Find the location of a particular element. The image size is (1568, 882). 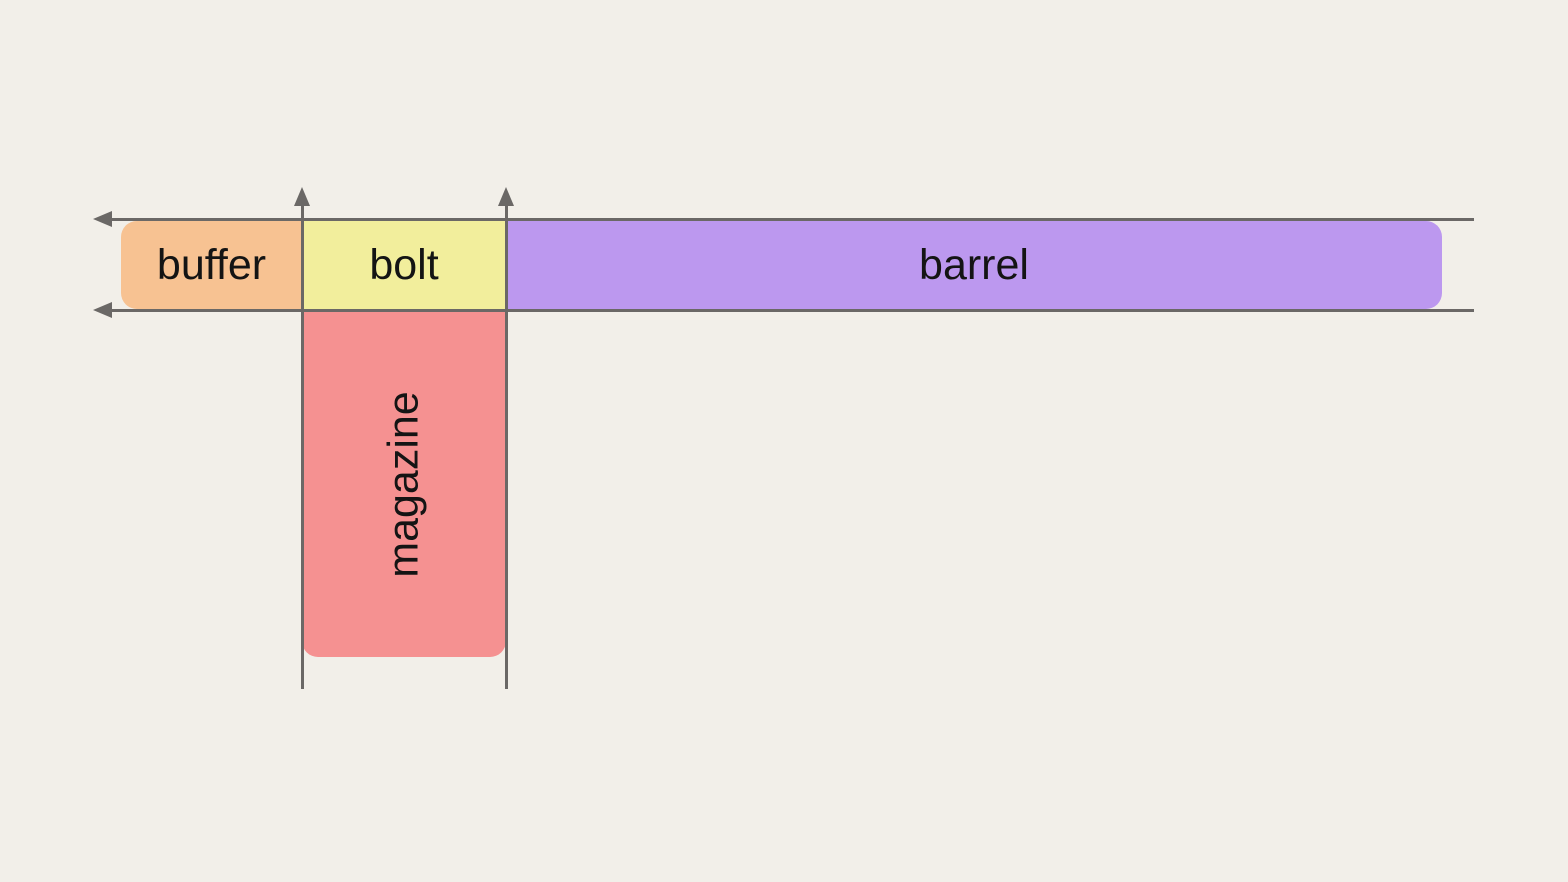

block-barrel: barrel is located at coordinates (974, 265).